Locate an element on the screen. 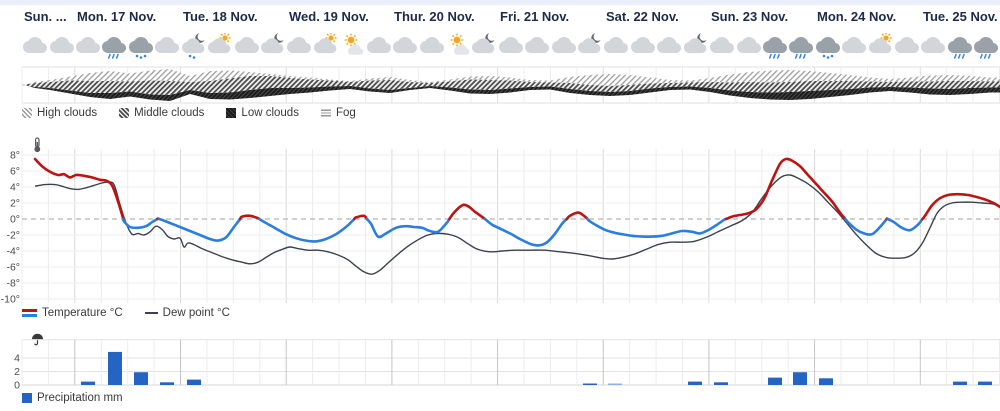 The width and height of the screenshot is (1000, 411). sun-weather-icon is located at coordinates (352, 46).